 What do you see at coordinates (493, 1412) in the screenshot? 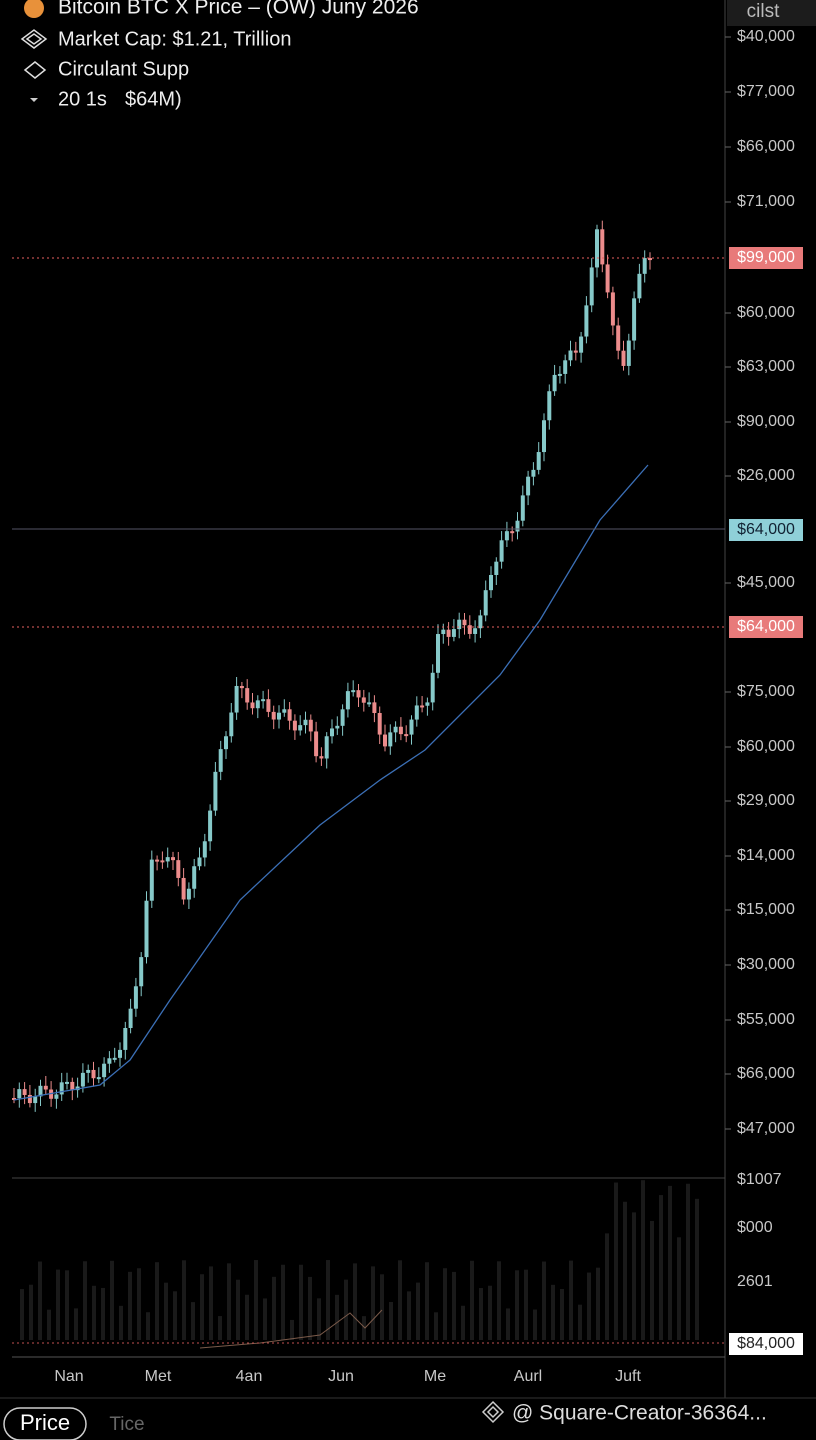
I see `logo-icon` at bounding box center [493, 1412].